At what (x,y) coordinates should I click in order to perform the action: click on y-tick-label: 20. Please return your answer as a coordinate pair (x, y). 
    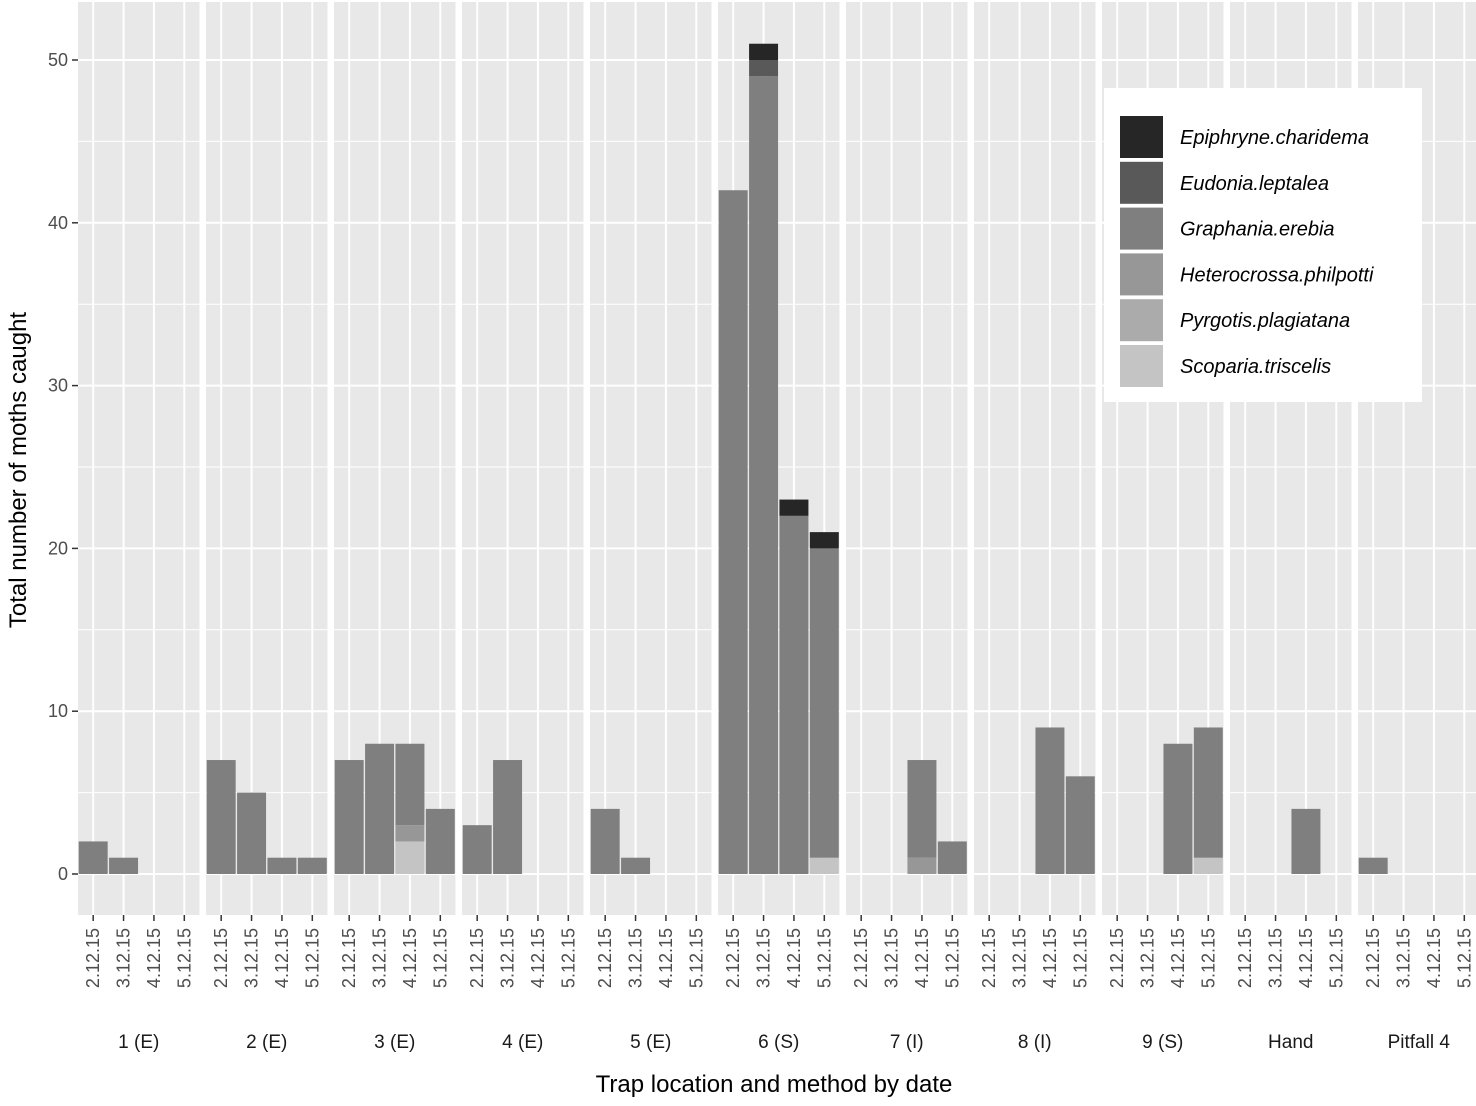
    Looking at the image, I should click on (58, 548).